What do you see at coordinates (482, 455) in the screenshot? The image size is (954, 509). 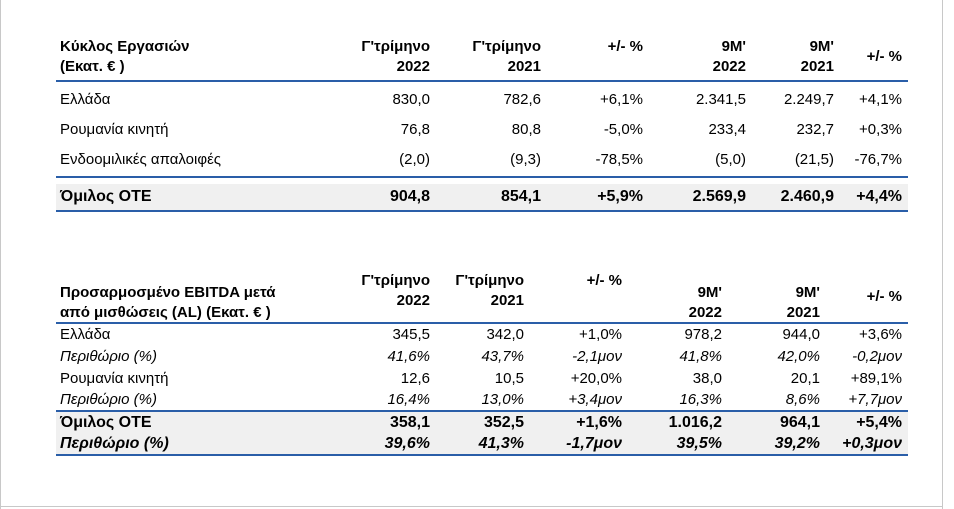 I see `table-bottom-rule` at bounding box center [482, 455].